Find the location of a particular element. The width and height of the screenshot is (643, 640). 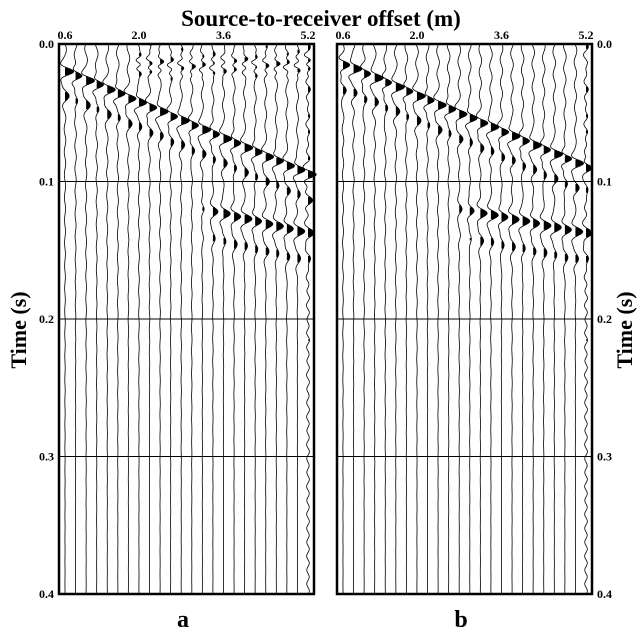

y-axis-label-right: Time (s) is located at coordinates (624, 329).